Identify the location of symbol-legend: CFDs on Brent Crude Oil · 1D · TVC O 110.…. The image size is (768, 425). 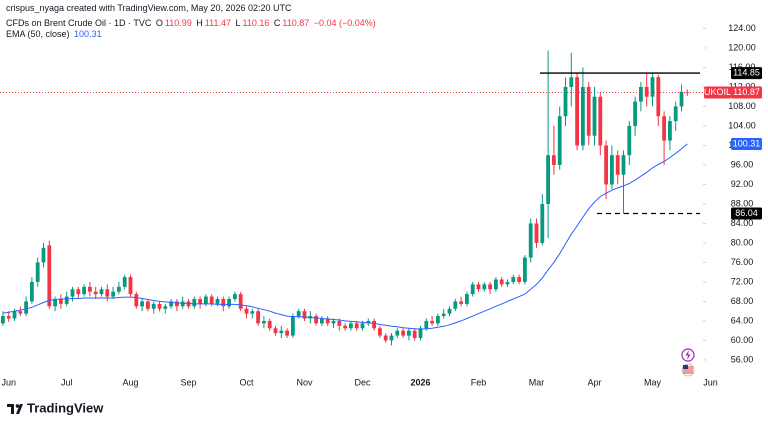
(192, 23).